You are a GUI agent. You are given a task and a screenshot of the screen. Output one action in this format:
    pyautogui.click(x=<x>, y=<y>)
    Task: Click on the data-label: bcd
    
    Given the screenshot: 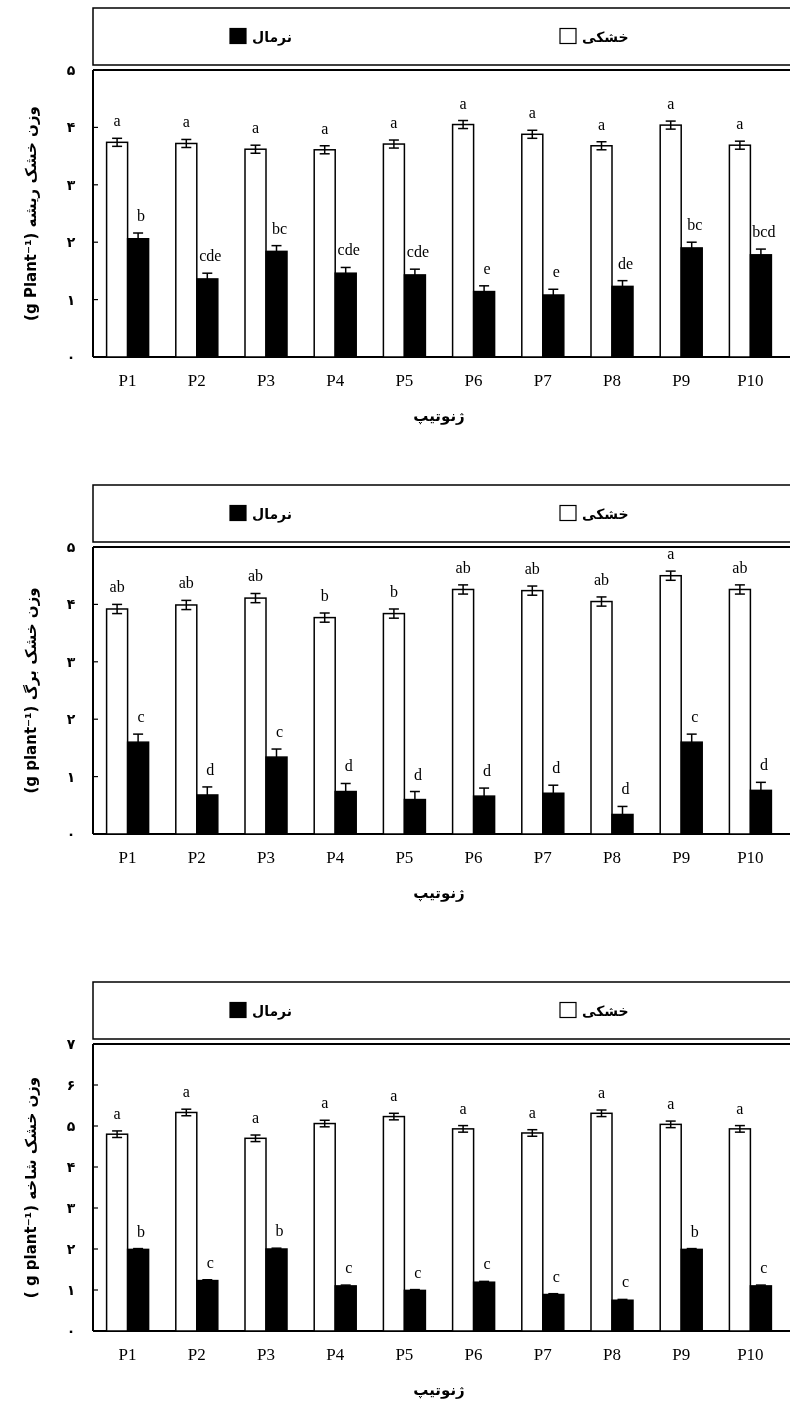 What is the action you would take?
    pyautogui.click(x=764, y=232)
    